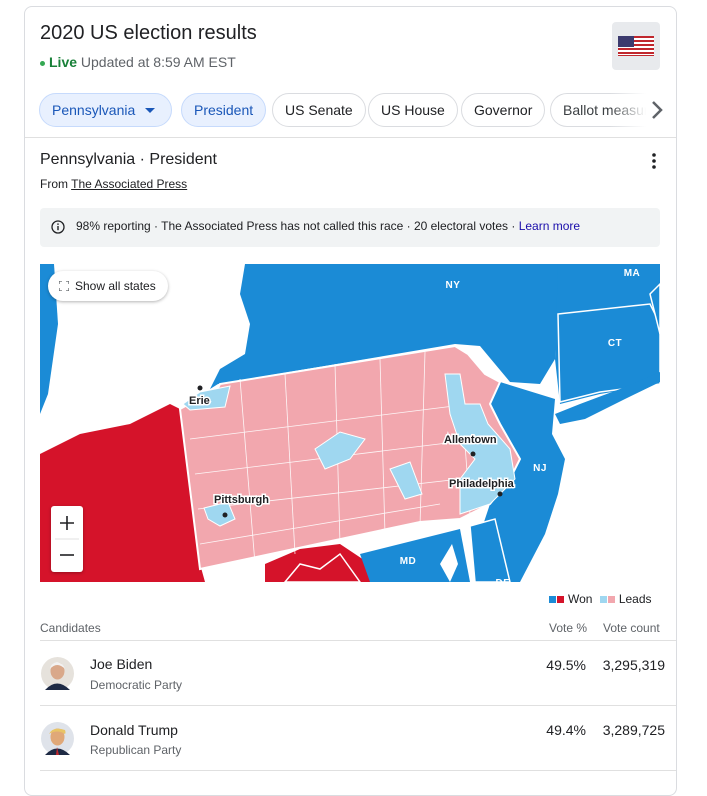 The width and height of the screenshot is (707, 796). What do you see at coordinates (241, 500) in the screenshot?
I see `city-label: Pittsburgh` at bounding box center [241, 500].